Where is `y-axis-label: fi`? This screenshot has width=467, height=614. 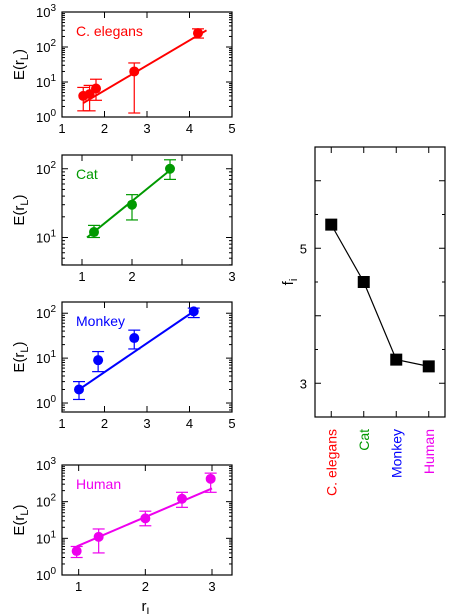 y-axis-label: fi is located at coordinates (290, 282).